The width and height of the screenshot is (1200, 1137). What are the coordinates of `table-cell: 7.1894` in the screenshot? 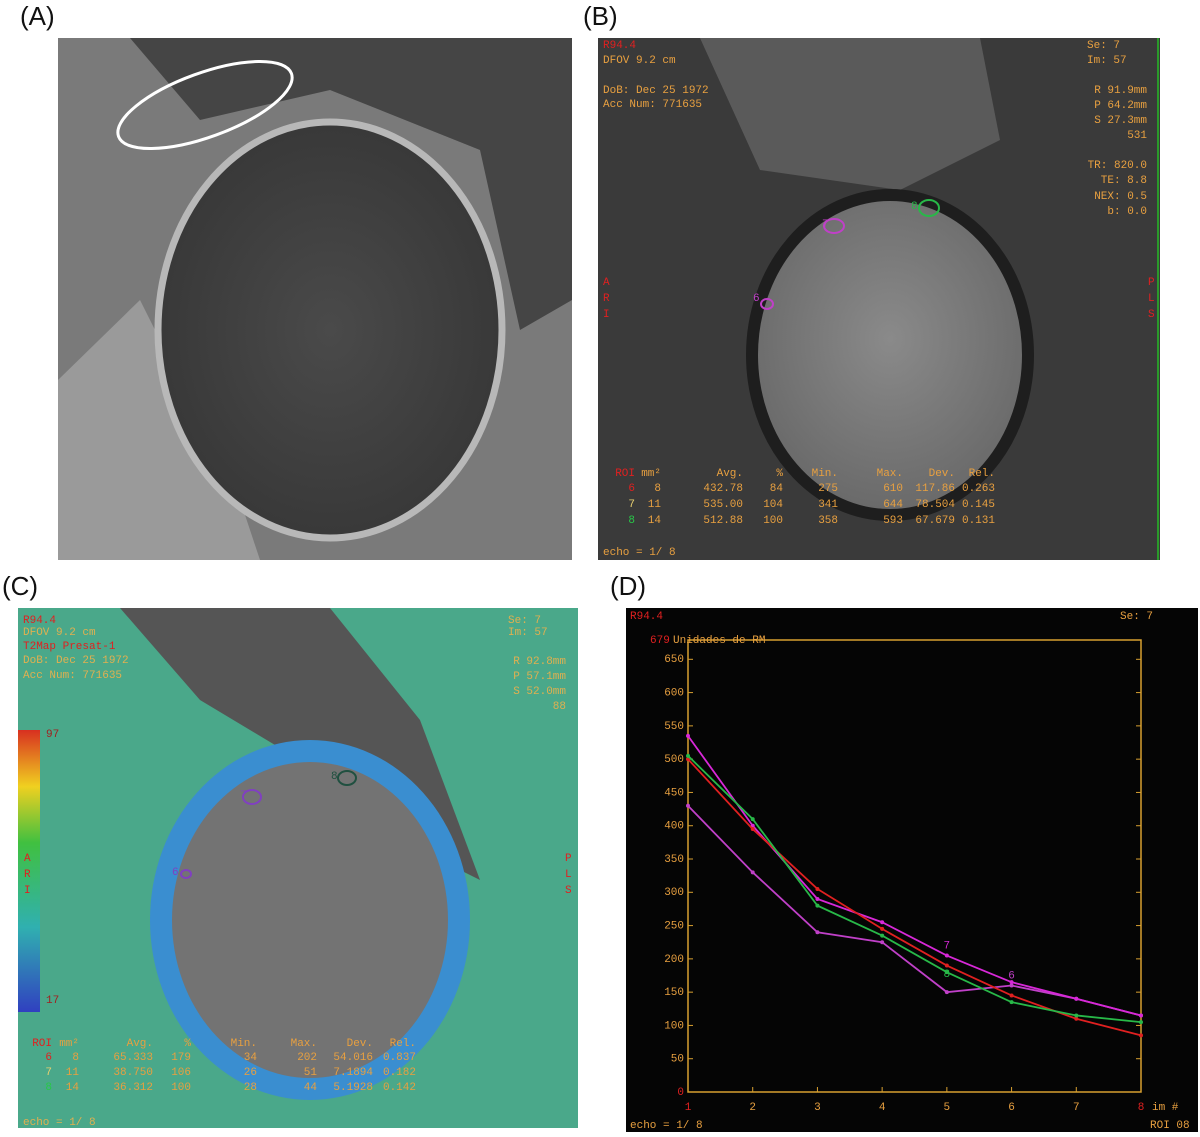 It's located at (353, 1073).